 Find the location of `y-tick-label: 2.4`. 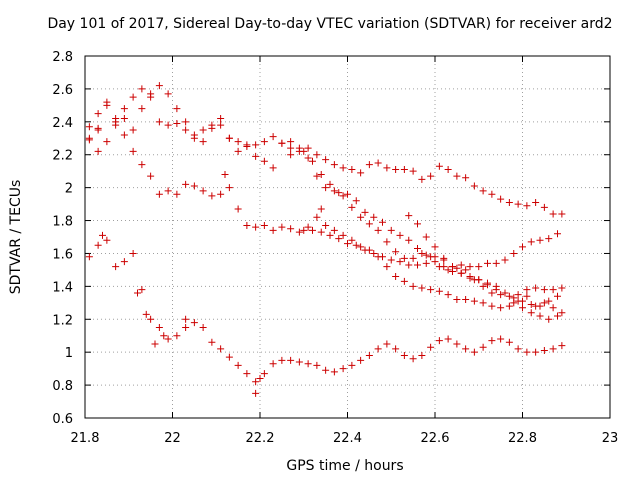

y-tick-label: 2.4 is located at coordinates (62, 123).